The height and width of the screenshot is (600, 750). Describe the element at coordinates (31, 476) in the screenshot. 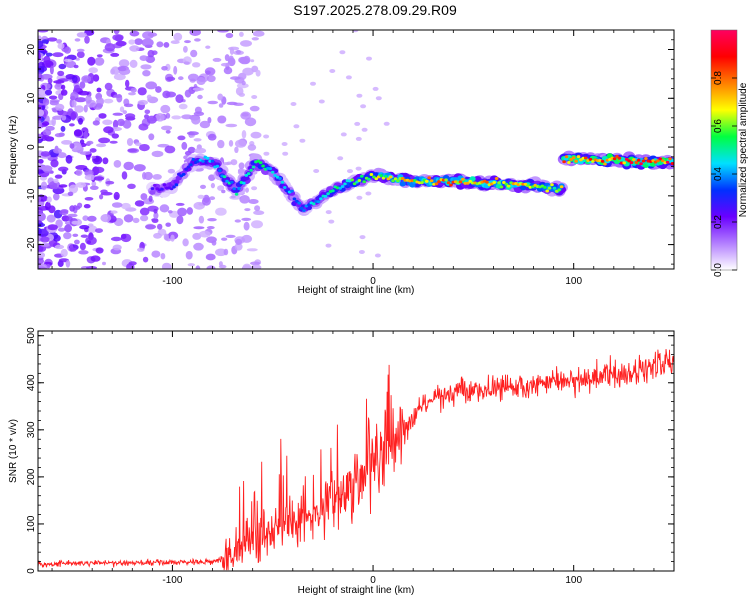

I see `y-tick-label: 200` at that location.